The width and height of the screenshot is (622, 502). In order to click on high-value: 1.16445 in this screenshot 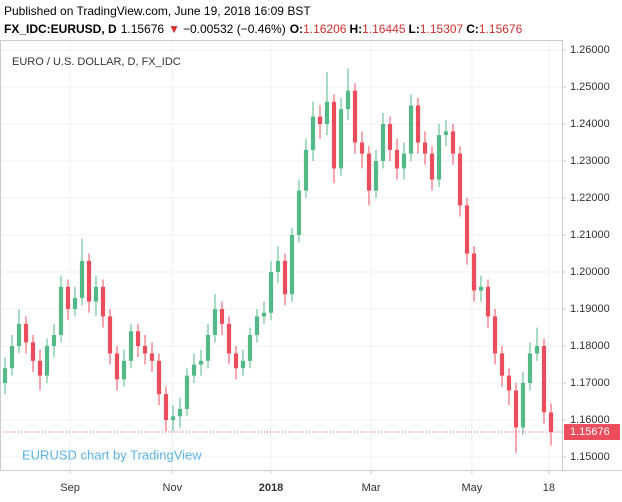, I will do `click(384, 29)`.